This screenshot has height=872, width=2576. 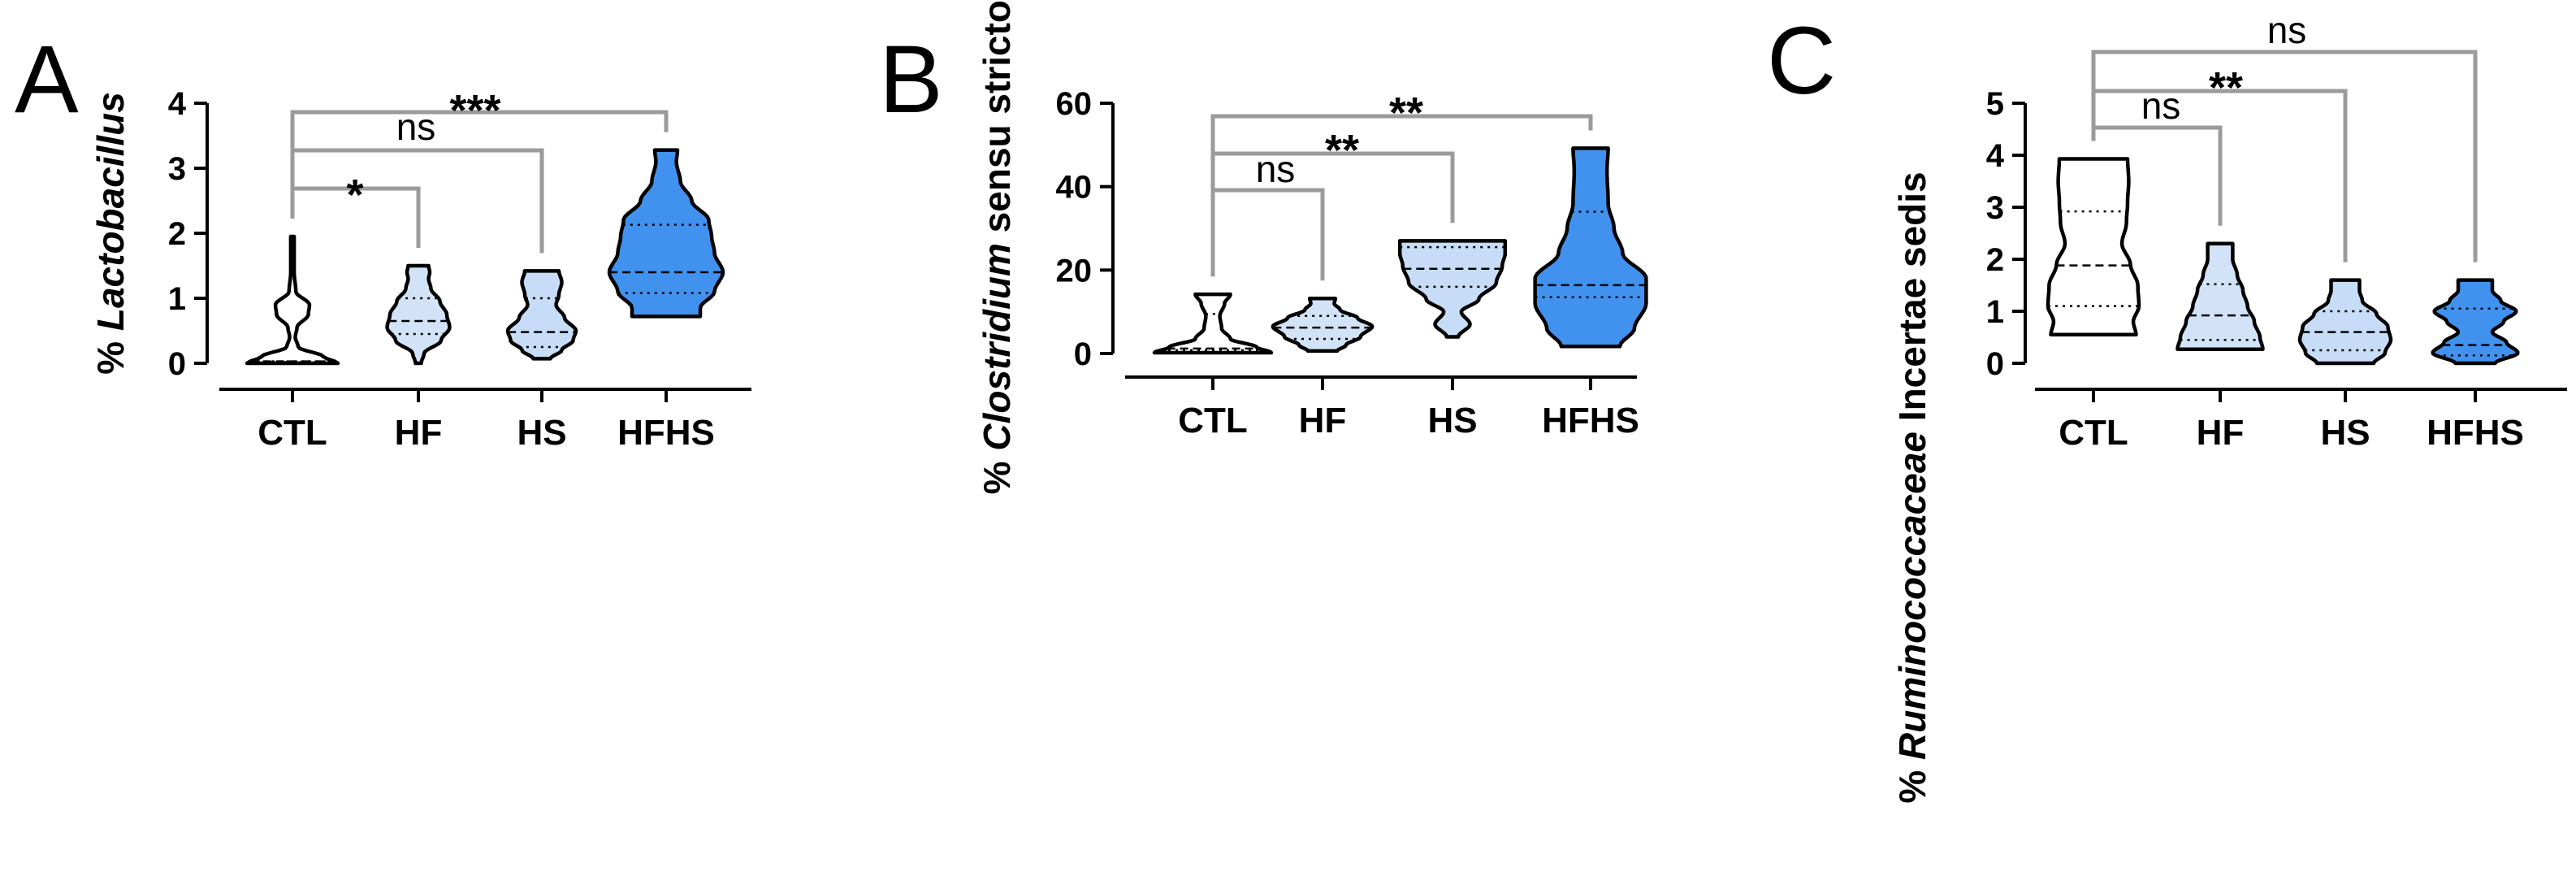 What do you see at coordinates (1074, 270) in the screenshot?
I see `y-tick-label: 20` at bounding box center [1074, 270].